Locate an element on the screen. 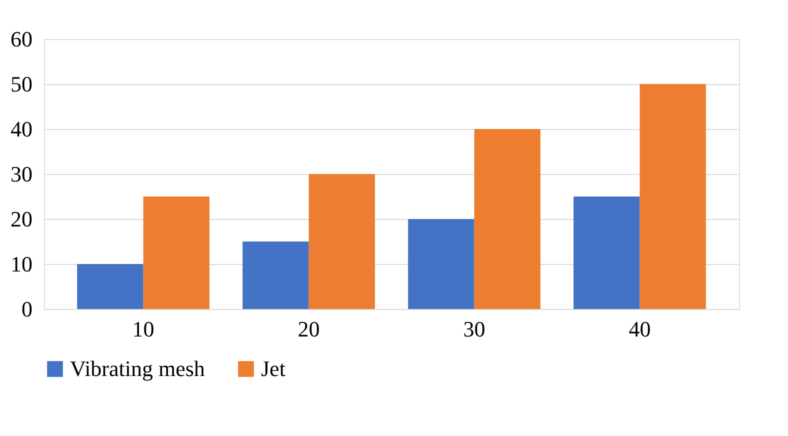 The width and height of the screenshot is (788, 436). y-tick-label: 40 is located at coordinates (21, 129).